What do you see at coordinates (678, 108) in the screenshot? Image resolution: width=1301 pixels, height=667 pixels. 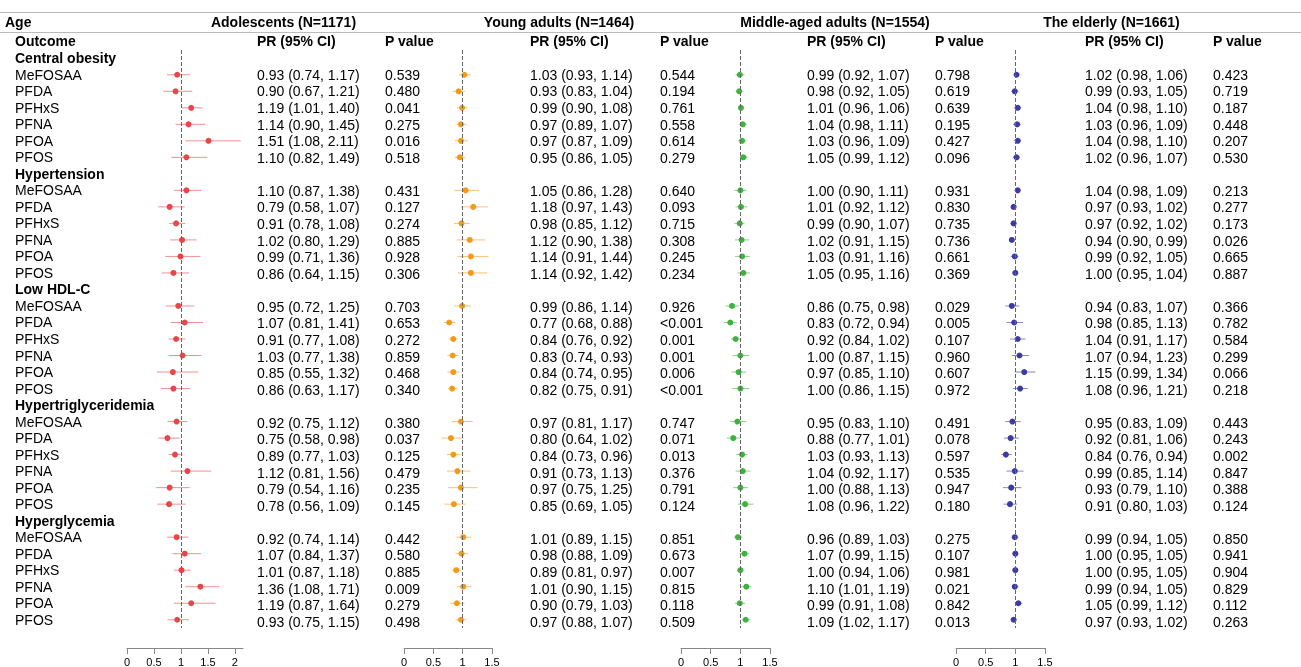 I see `annotation: 0.761` at bounding box center [678, 108].